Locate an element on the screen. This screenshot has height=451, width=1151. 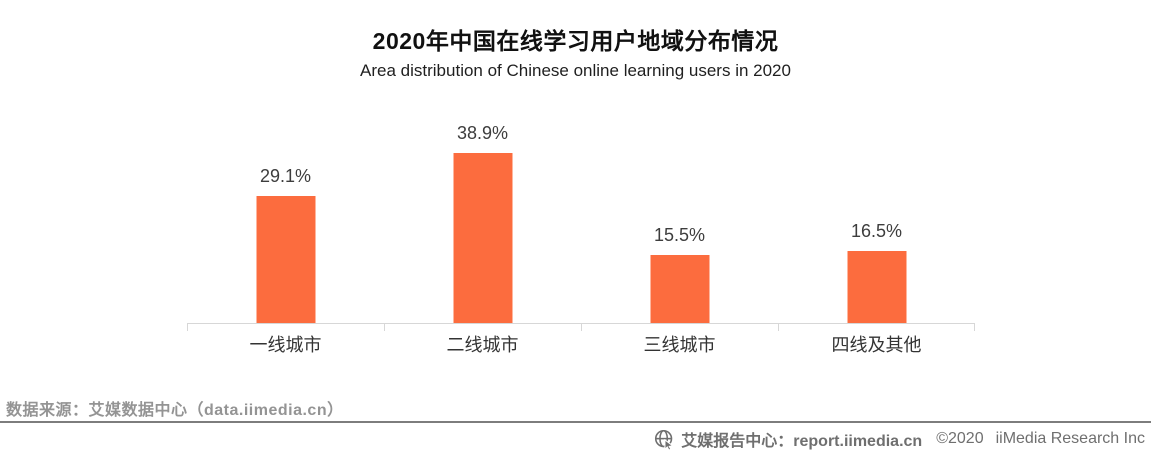
bar-column: 16.5% is located at coordinates (876, 216).